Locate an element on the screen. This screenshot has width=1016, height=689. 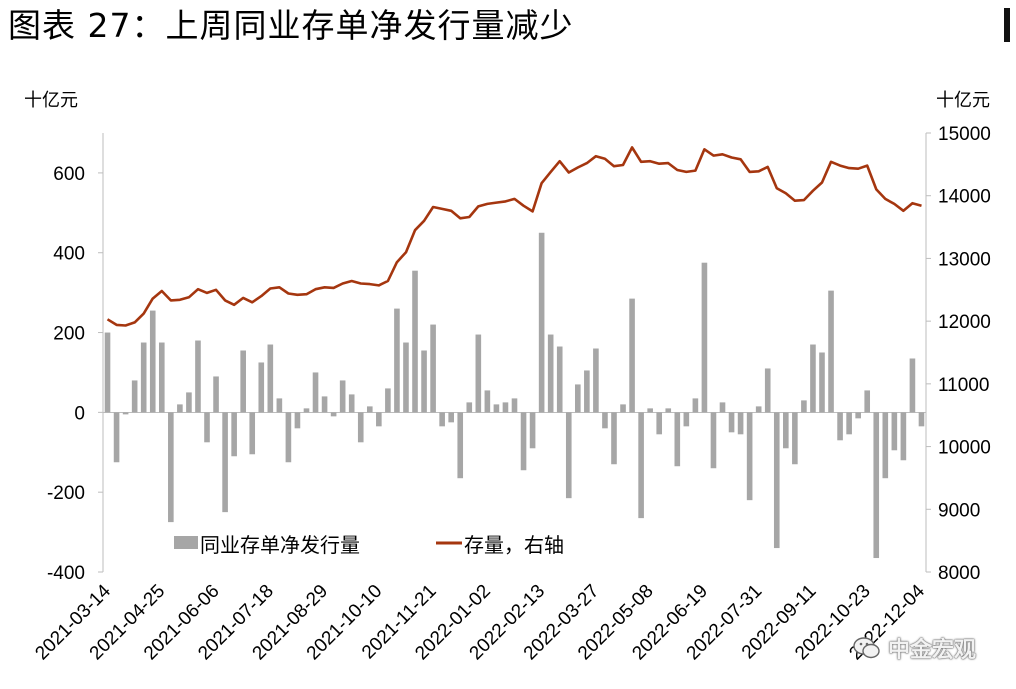
right-tick-label: 9000 is located at coordinates (959, 510).